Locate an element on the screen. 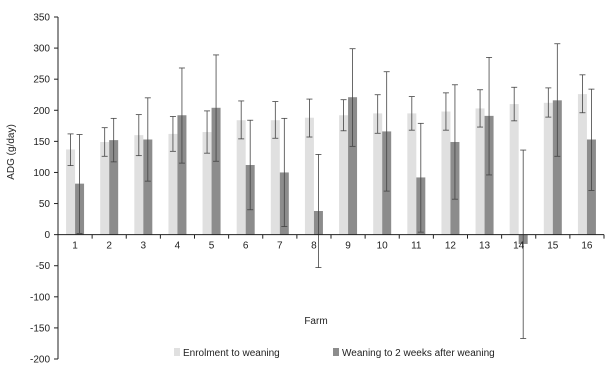 Image resolution: width=610 pixels, height=365 pixels. y-tick-label: 150 is located at coordinates (41, 142).